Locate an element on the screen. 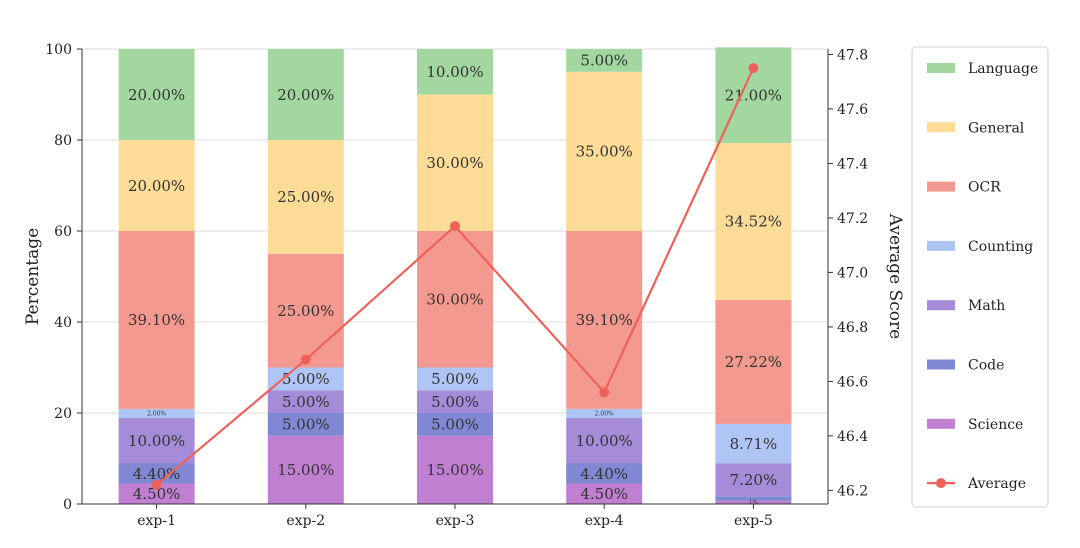  legend-label-general: General is located at coordinates (996, 128).